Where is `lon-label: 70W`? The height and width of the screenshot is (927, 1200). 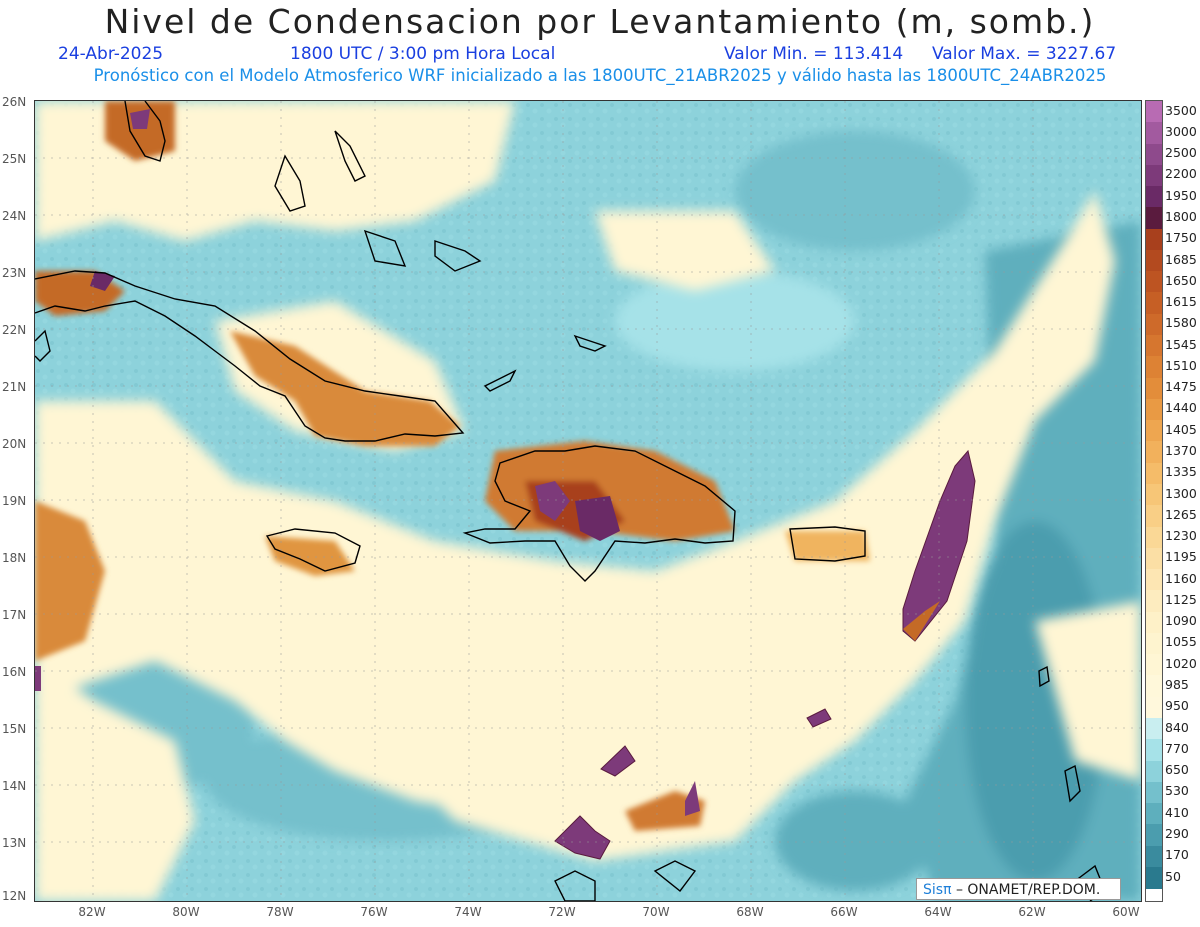
lon-label: 70W is located at coordinates (656, 912).